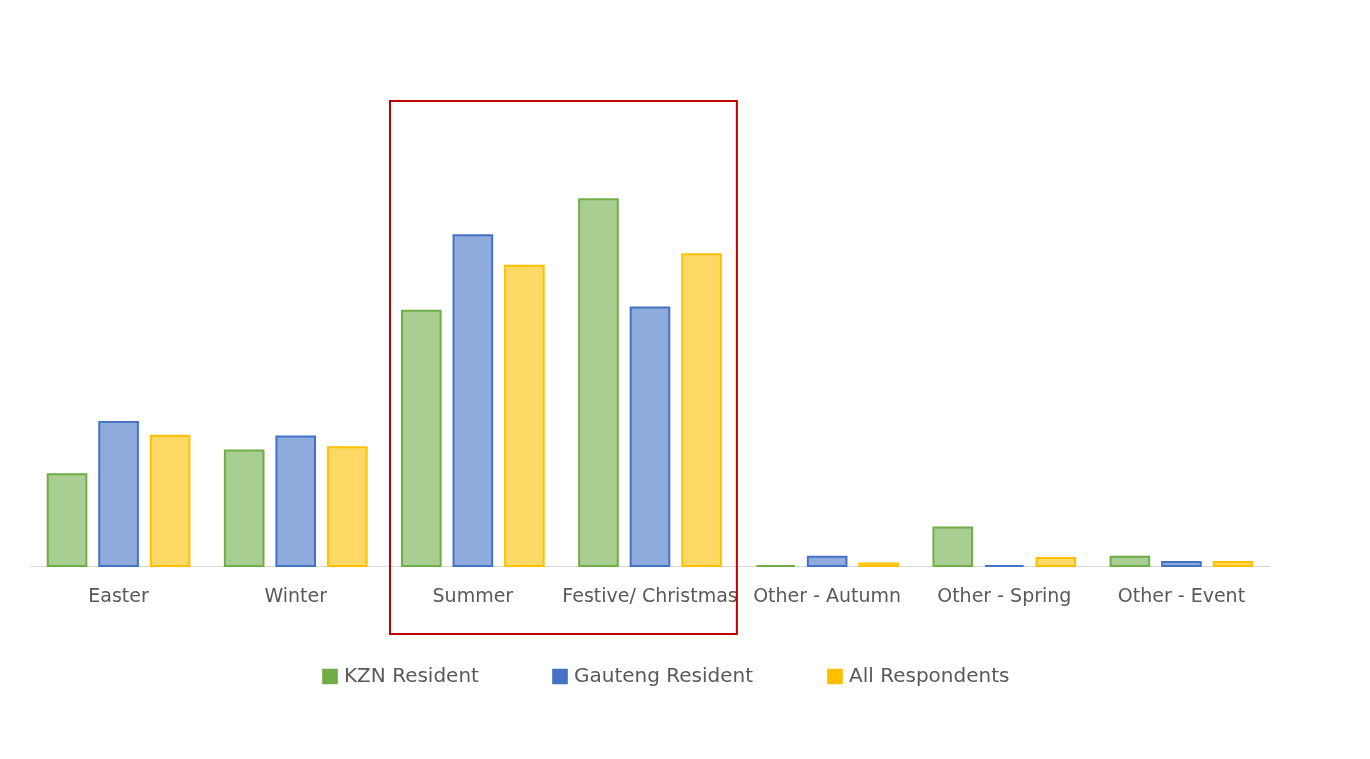 The width and height of the screenshot is (1370, 759). What do you see at coordinates (296, 594) in the screenshot?
I see `x-tick-label: Winter` at bounding box center [296, 594].